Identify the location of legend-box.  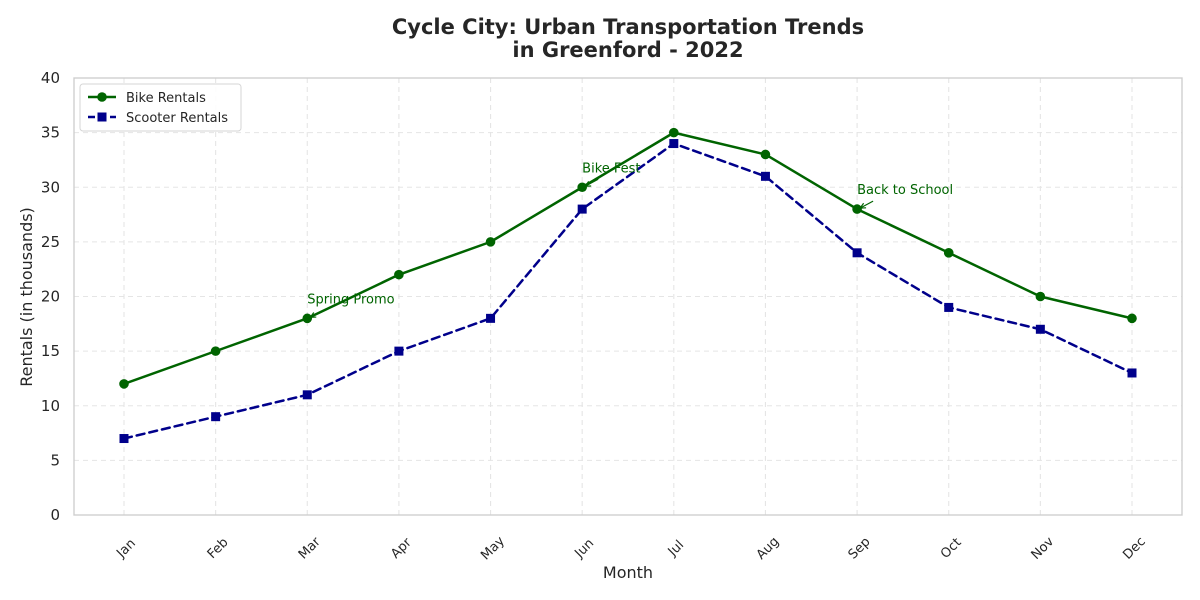
(160, 107).